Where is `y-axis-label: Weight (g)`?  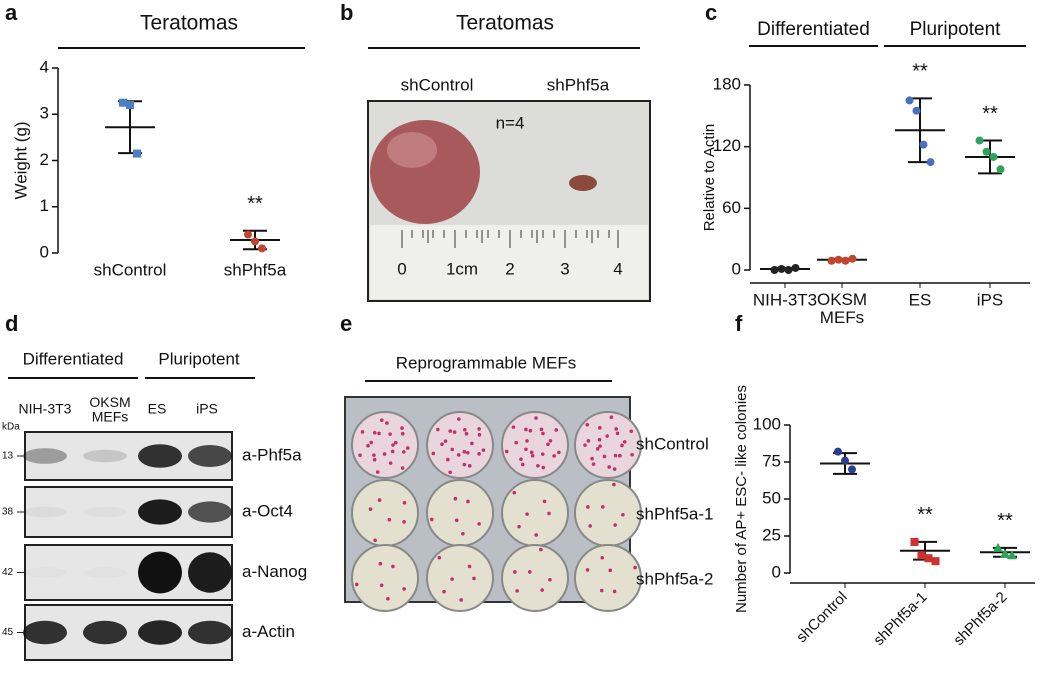
y-axis-label: Weight (g) is located at coordinates (20, 160).